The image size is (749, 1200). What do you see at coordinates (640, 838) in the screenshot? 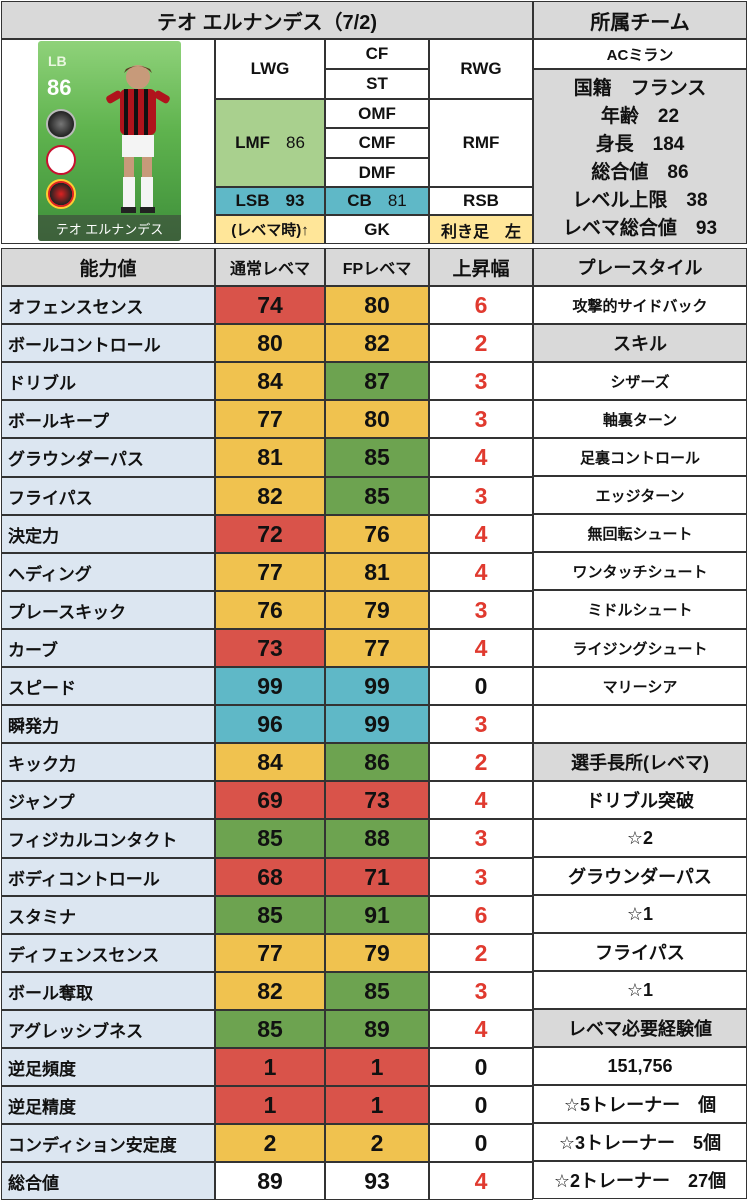
I see `side-item: ☆2` at bounding box center [640, 838].